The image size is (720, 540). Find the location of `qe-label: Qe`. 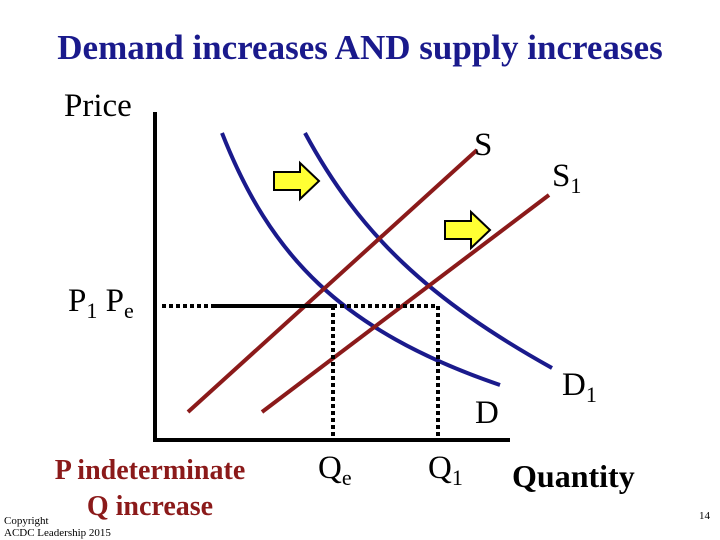

qe-label: Qe is located at coordinates (335, 470).